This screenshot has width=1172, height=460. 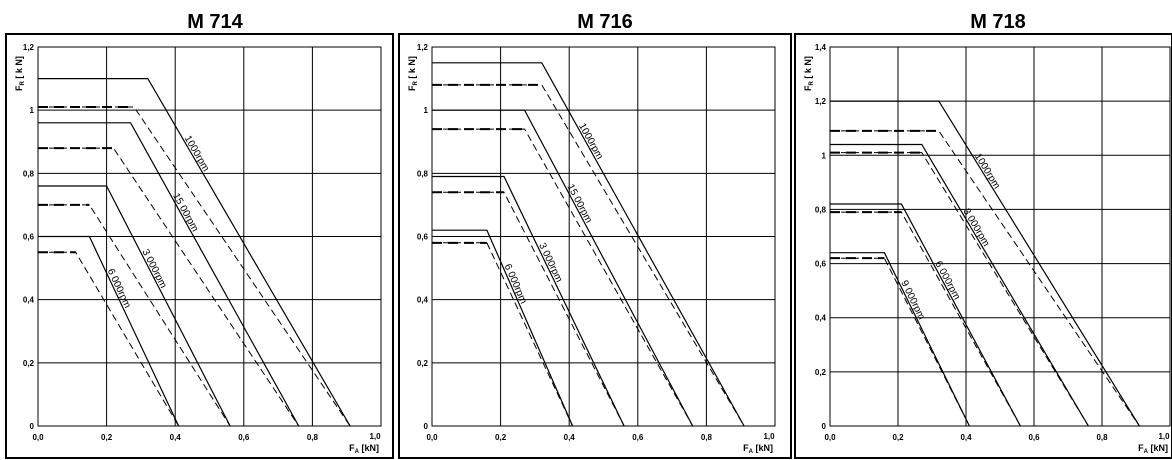 What do you see at coordinates (605, 22) in the screenshot?
I see `chart-title: M 716` at bounding box center [605, 22].